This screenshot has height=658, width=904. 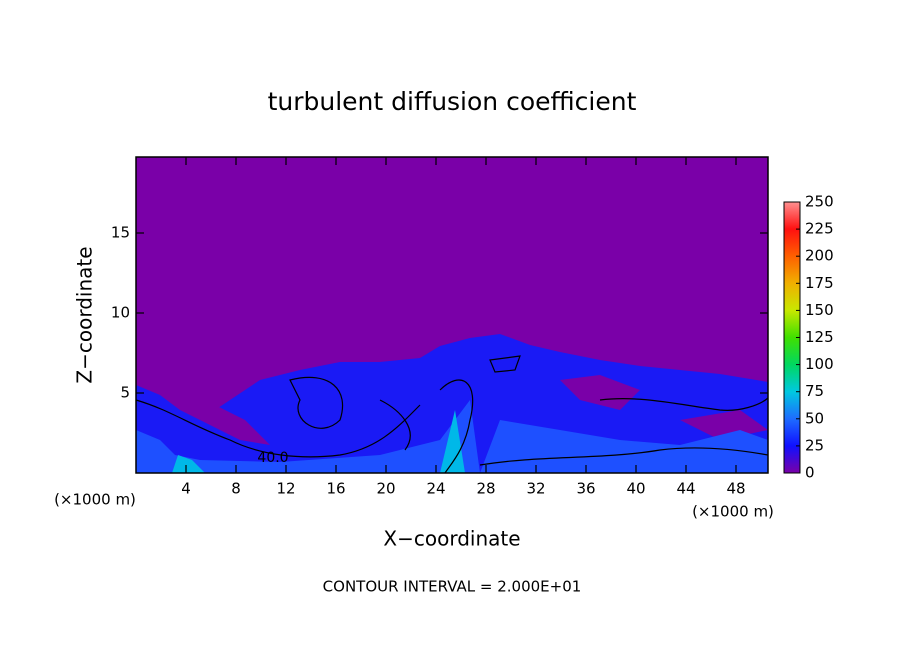 What do you see at coordinates (819, 310) in the screenshot?
I see `colorbar-tick-label: 150` at bounding box center [819, 310].